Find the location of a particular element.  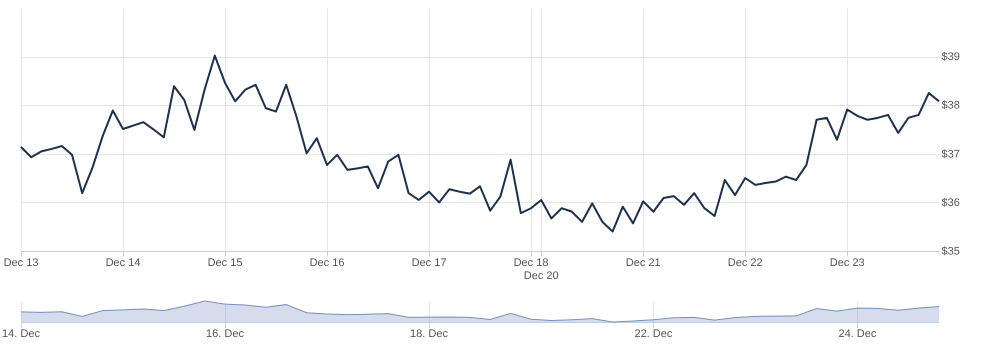

y-tick-label: $39 is located at coordinates (951, 57).